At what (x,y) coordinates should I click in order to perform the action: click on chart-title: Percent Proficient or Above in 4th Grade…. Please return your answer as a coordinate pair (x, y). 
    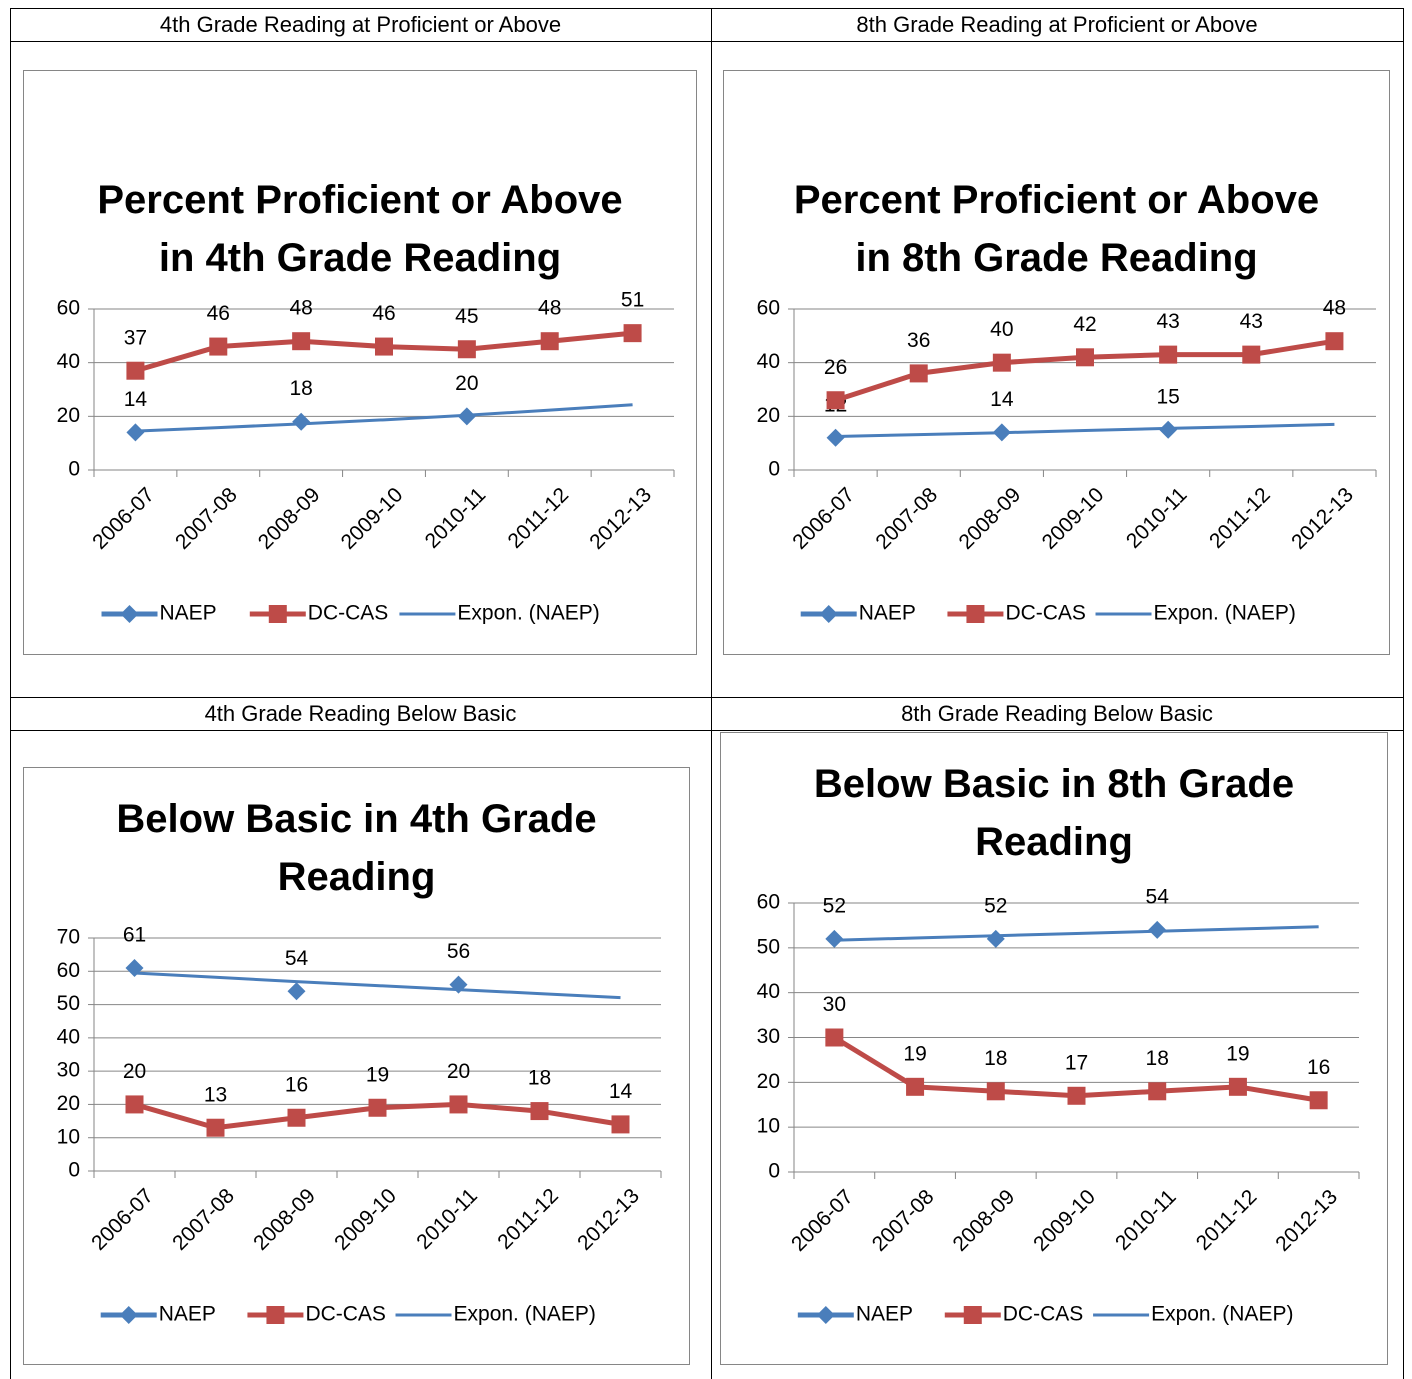
    Looking at the image, I should click on (360, 229).